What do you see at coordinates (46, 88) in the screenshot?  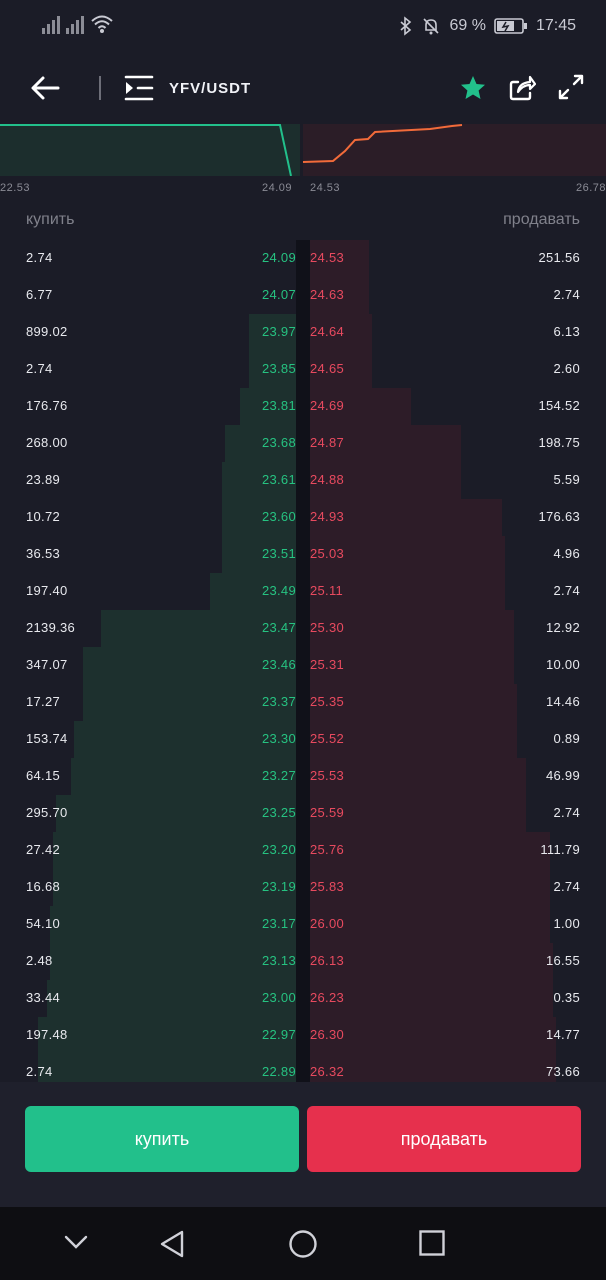 I see `back-arrow-icon` at bounding box center [46, 88].